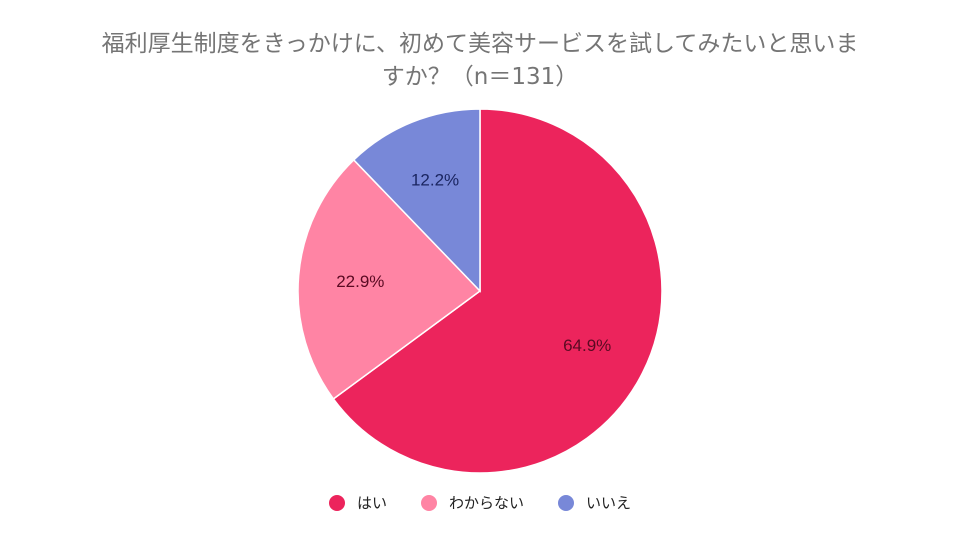  I want to click on legend-item-yes: はい, so click(357, 502).